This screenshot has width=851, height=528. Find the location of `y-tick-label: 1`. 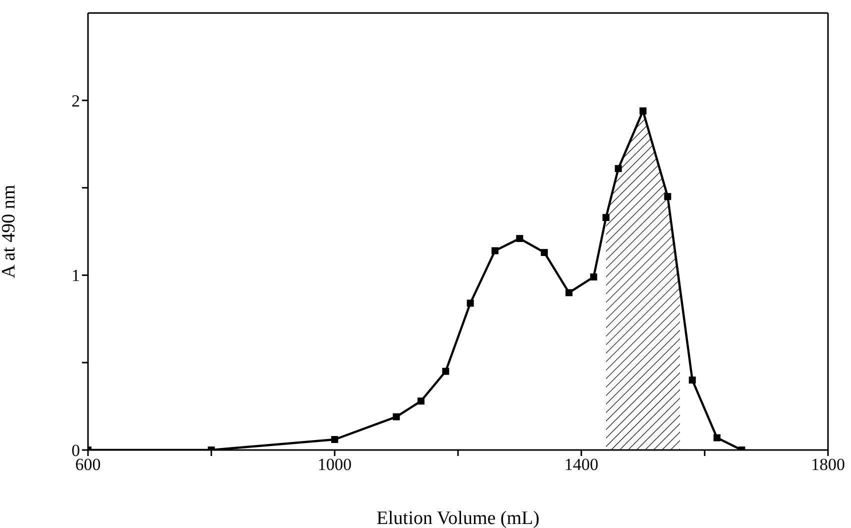

y-tick-label: 1 is located at coordinates (76, 276).